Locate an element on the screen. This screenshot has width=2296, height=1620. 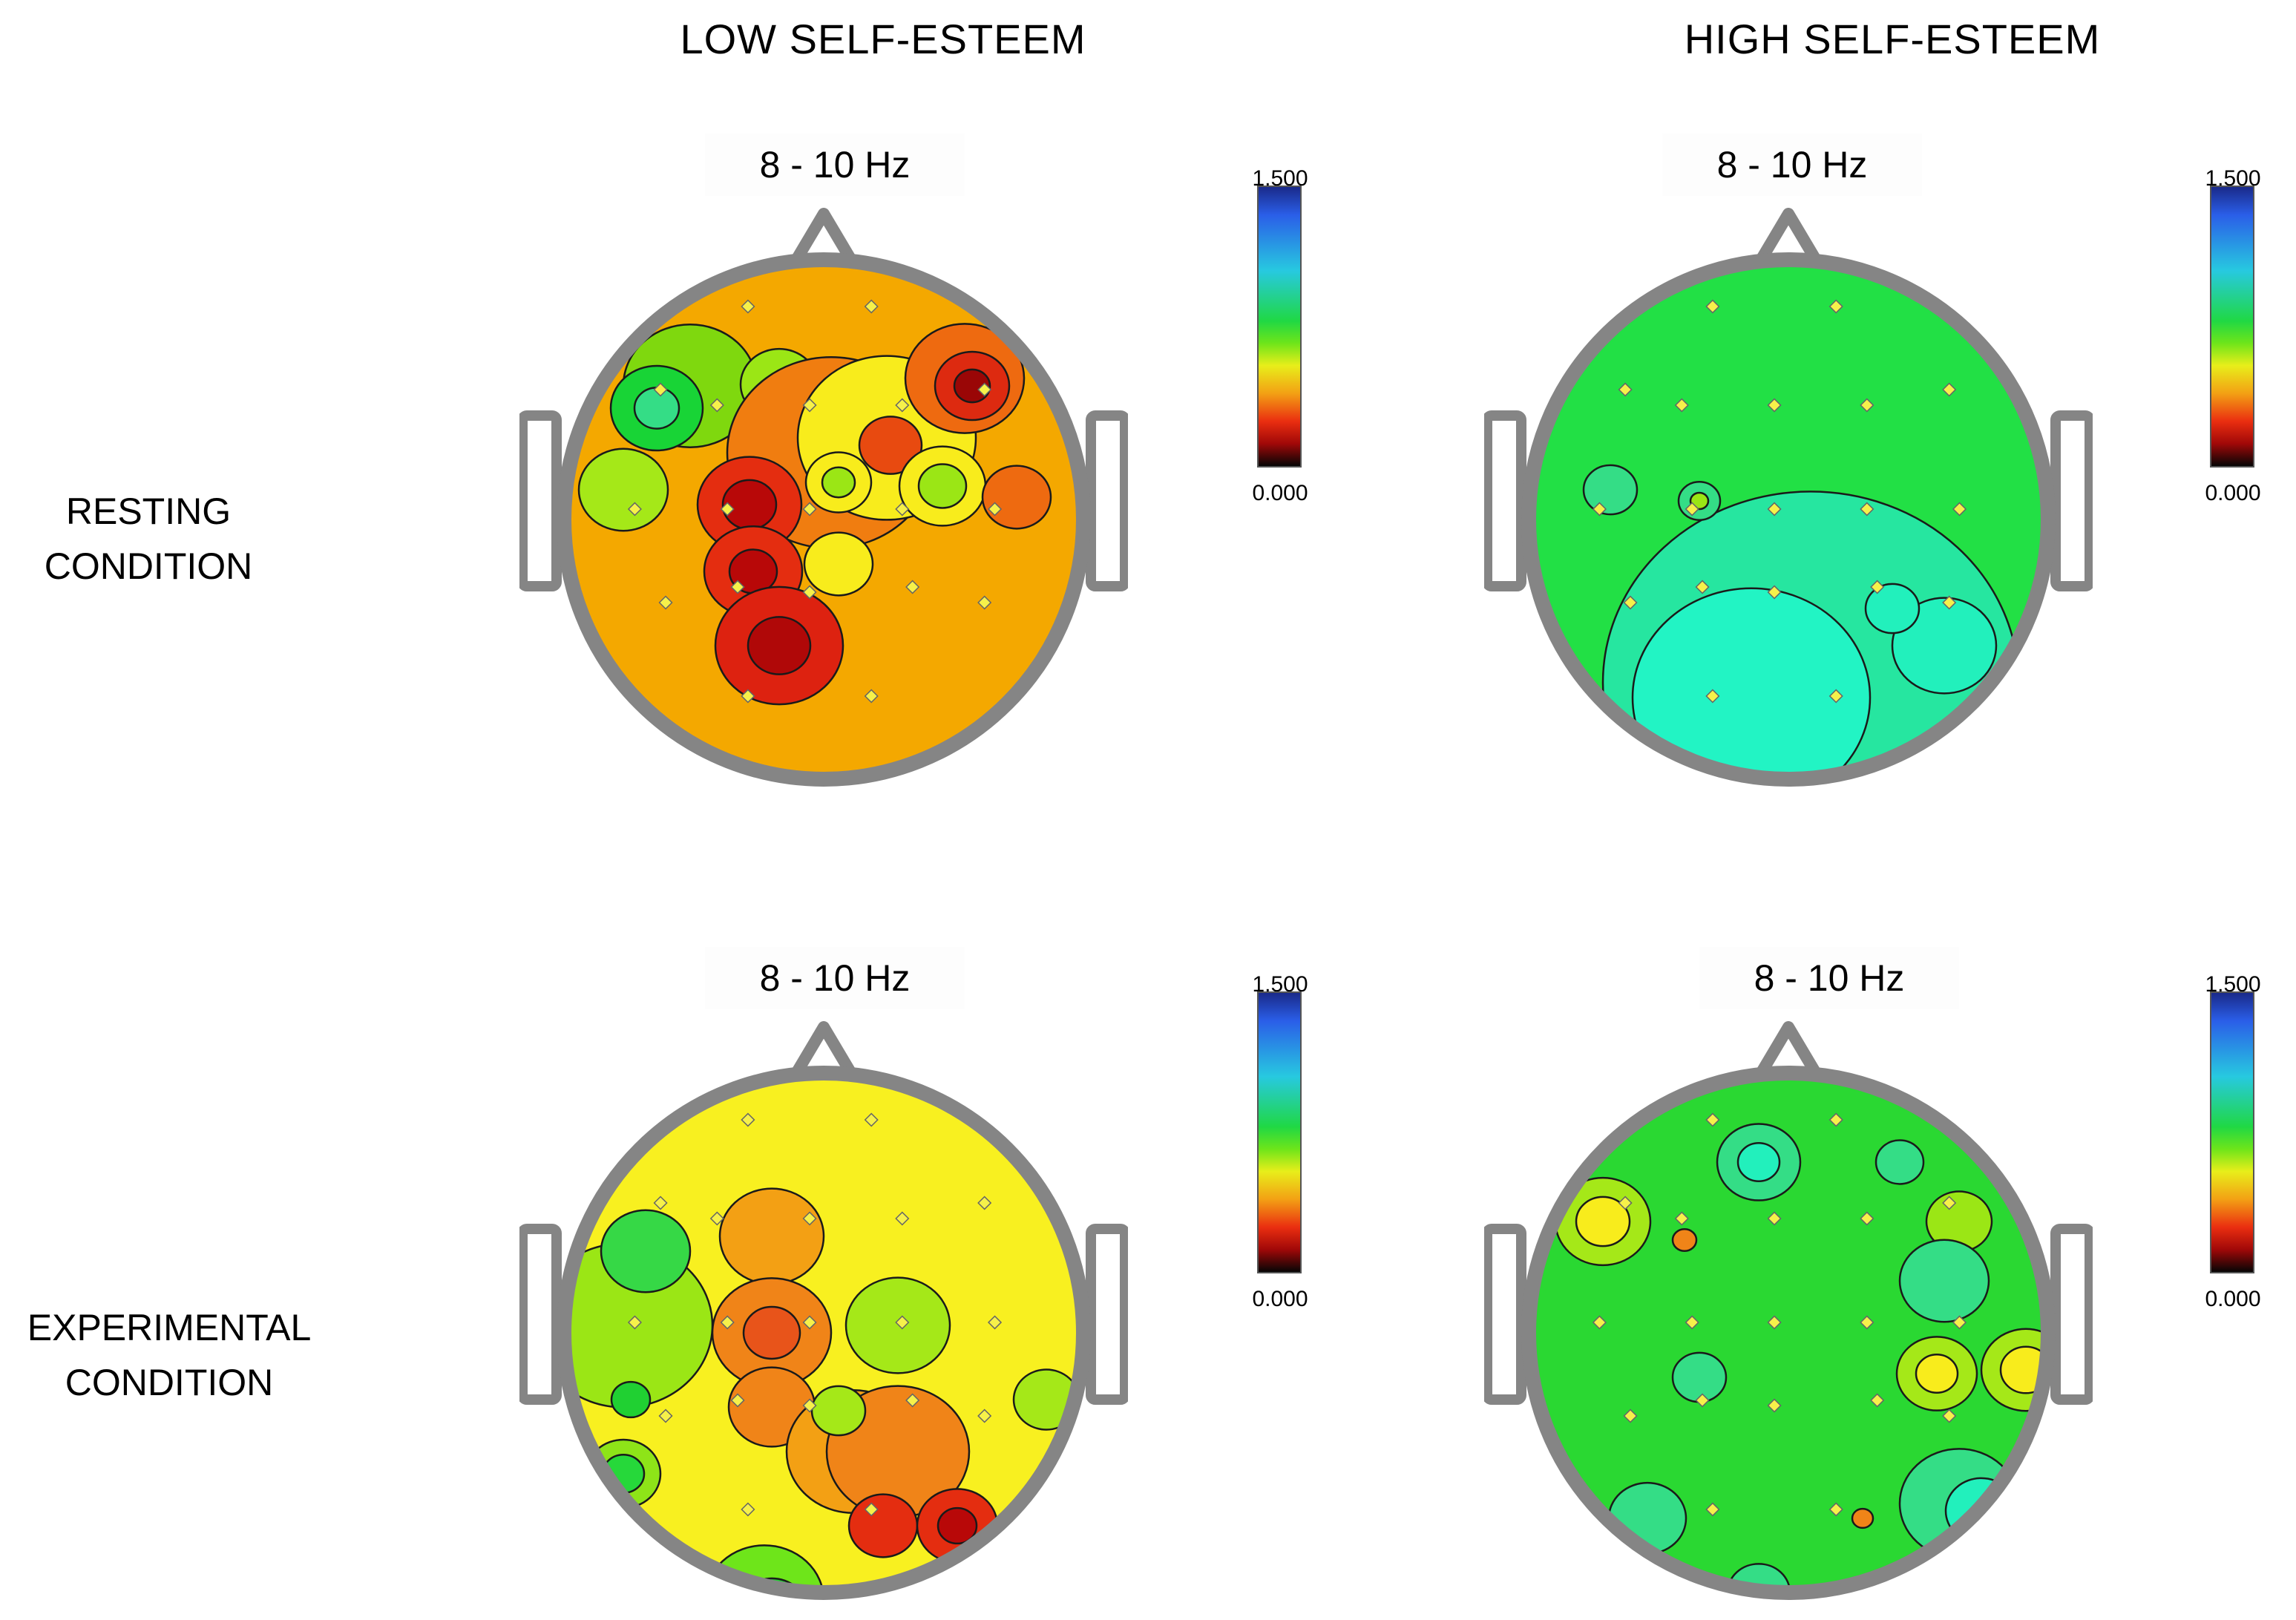
column-title-high-self-esteem: HIGH SELF-ESTEEM is located at coordinates (1893, 39).